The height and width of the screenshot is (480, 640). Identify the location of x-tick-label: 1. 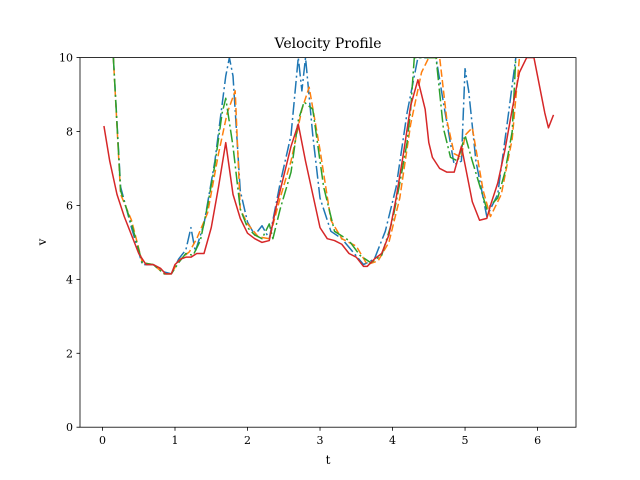
(174, 440).